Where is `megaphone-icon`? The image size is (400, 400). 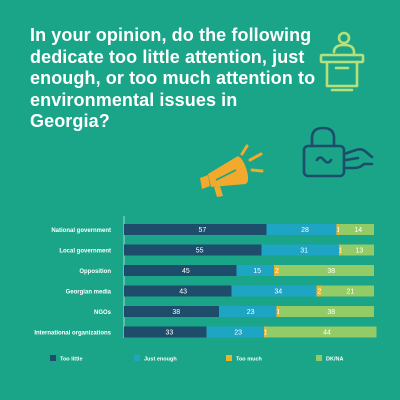
megaphone-icon is located at coordinates (232, 170).